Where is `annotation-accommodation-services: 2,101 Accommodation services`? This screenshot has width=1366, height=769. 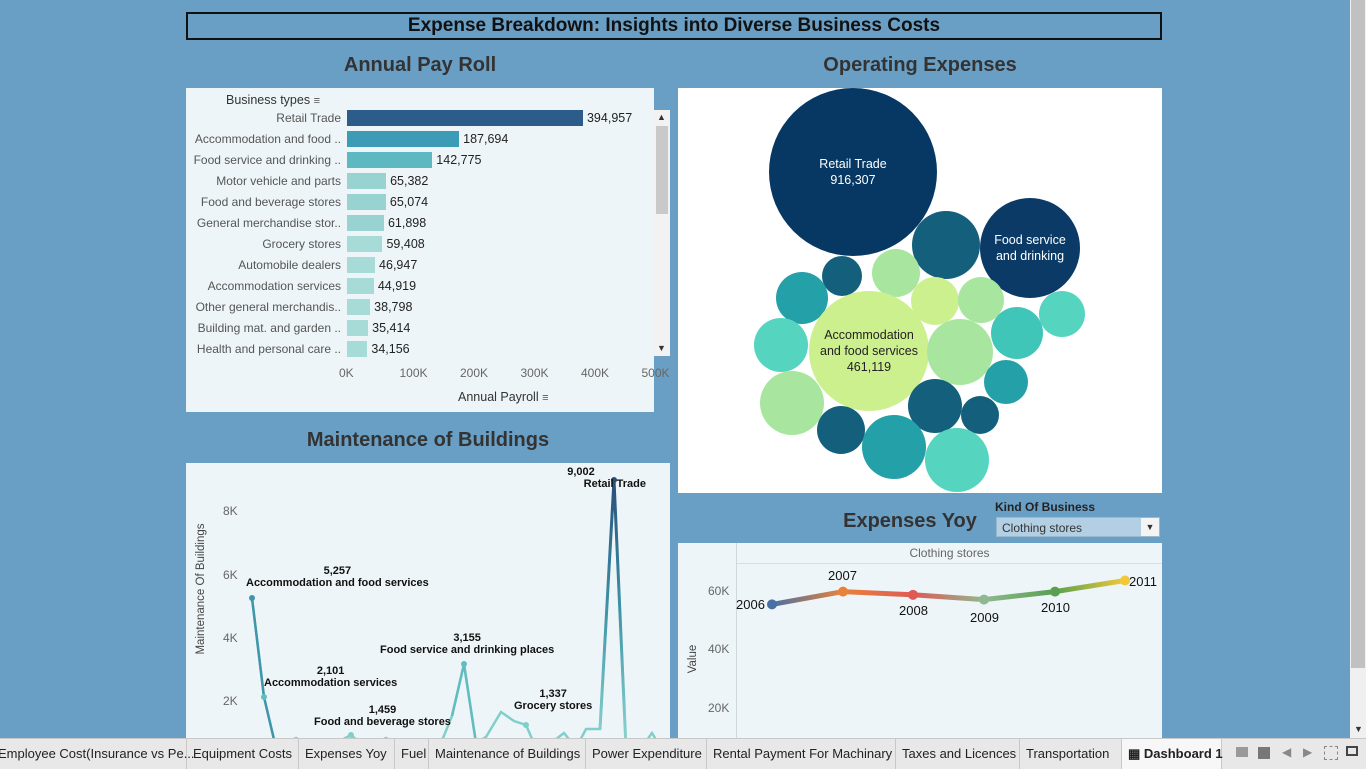
annotation-accommodation-services: 2,101 Accommodation services is located at coordinates (330, 677).